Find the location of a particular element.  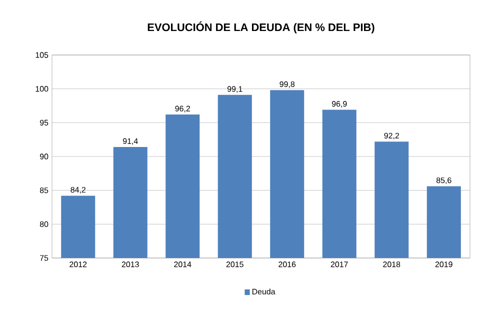

chart-title: EVOLUCIÓN DE LA DEUDA (EN % DEL PIB) is located at coordinates (261, 27).